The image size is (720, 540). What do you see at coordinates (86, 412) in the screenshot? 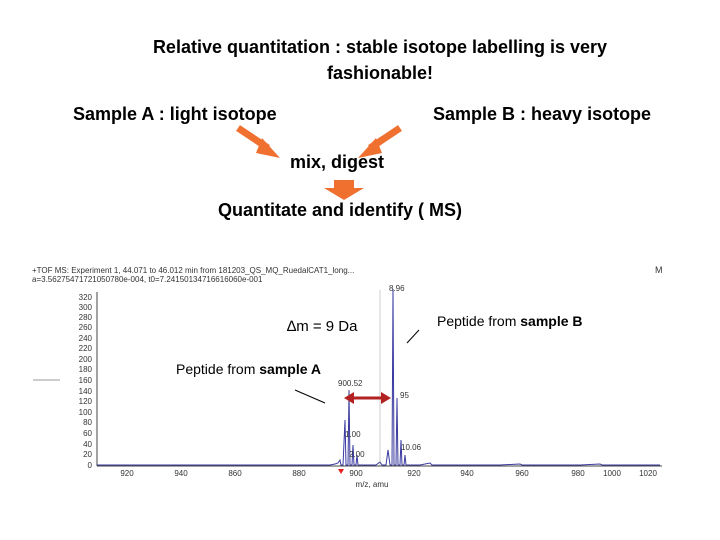
I see `y-tick: 100` at bounding box center [86, 412].